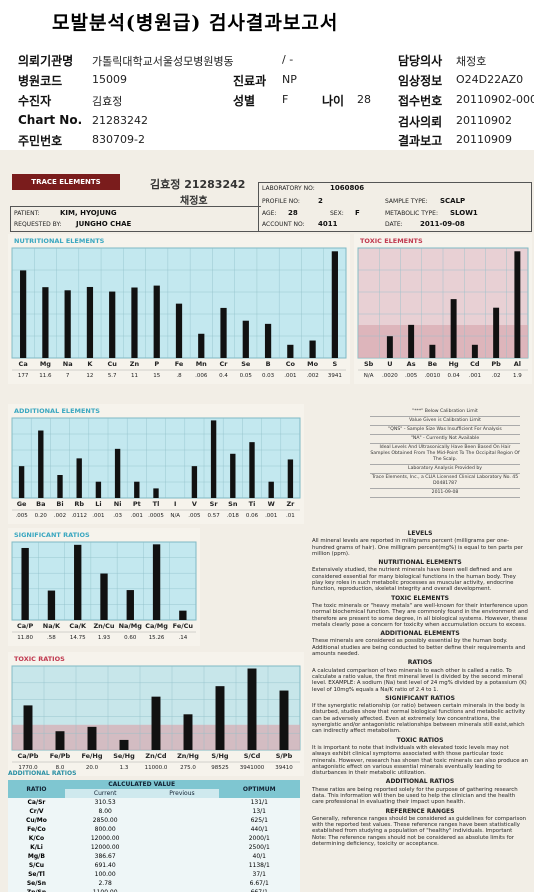 Image resolution: width=534 pixels, height=892 pixels. Describe the element at coordinates (120, 120) in the screenshot. I see `field-value: 21283242` at that location.